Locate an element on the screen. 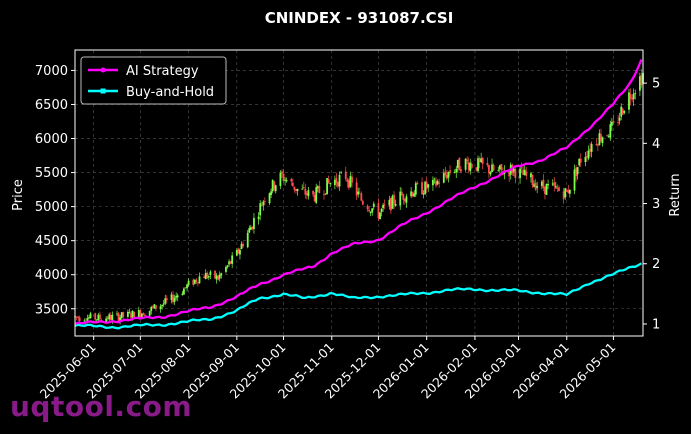  left-tick-label: 4500 is located at coordinates (51, 241).